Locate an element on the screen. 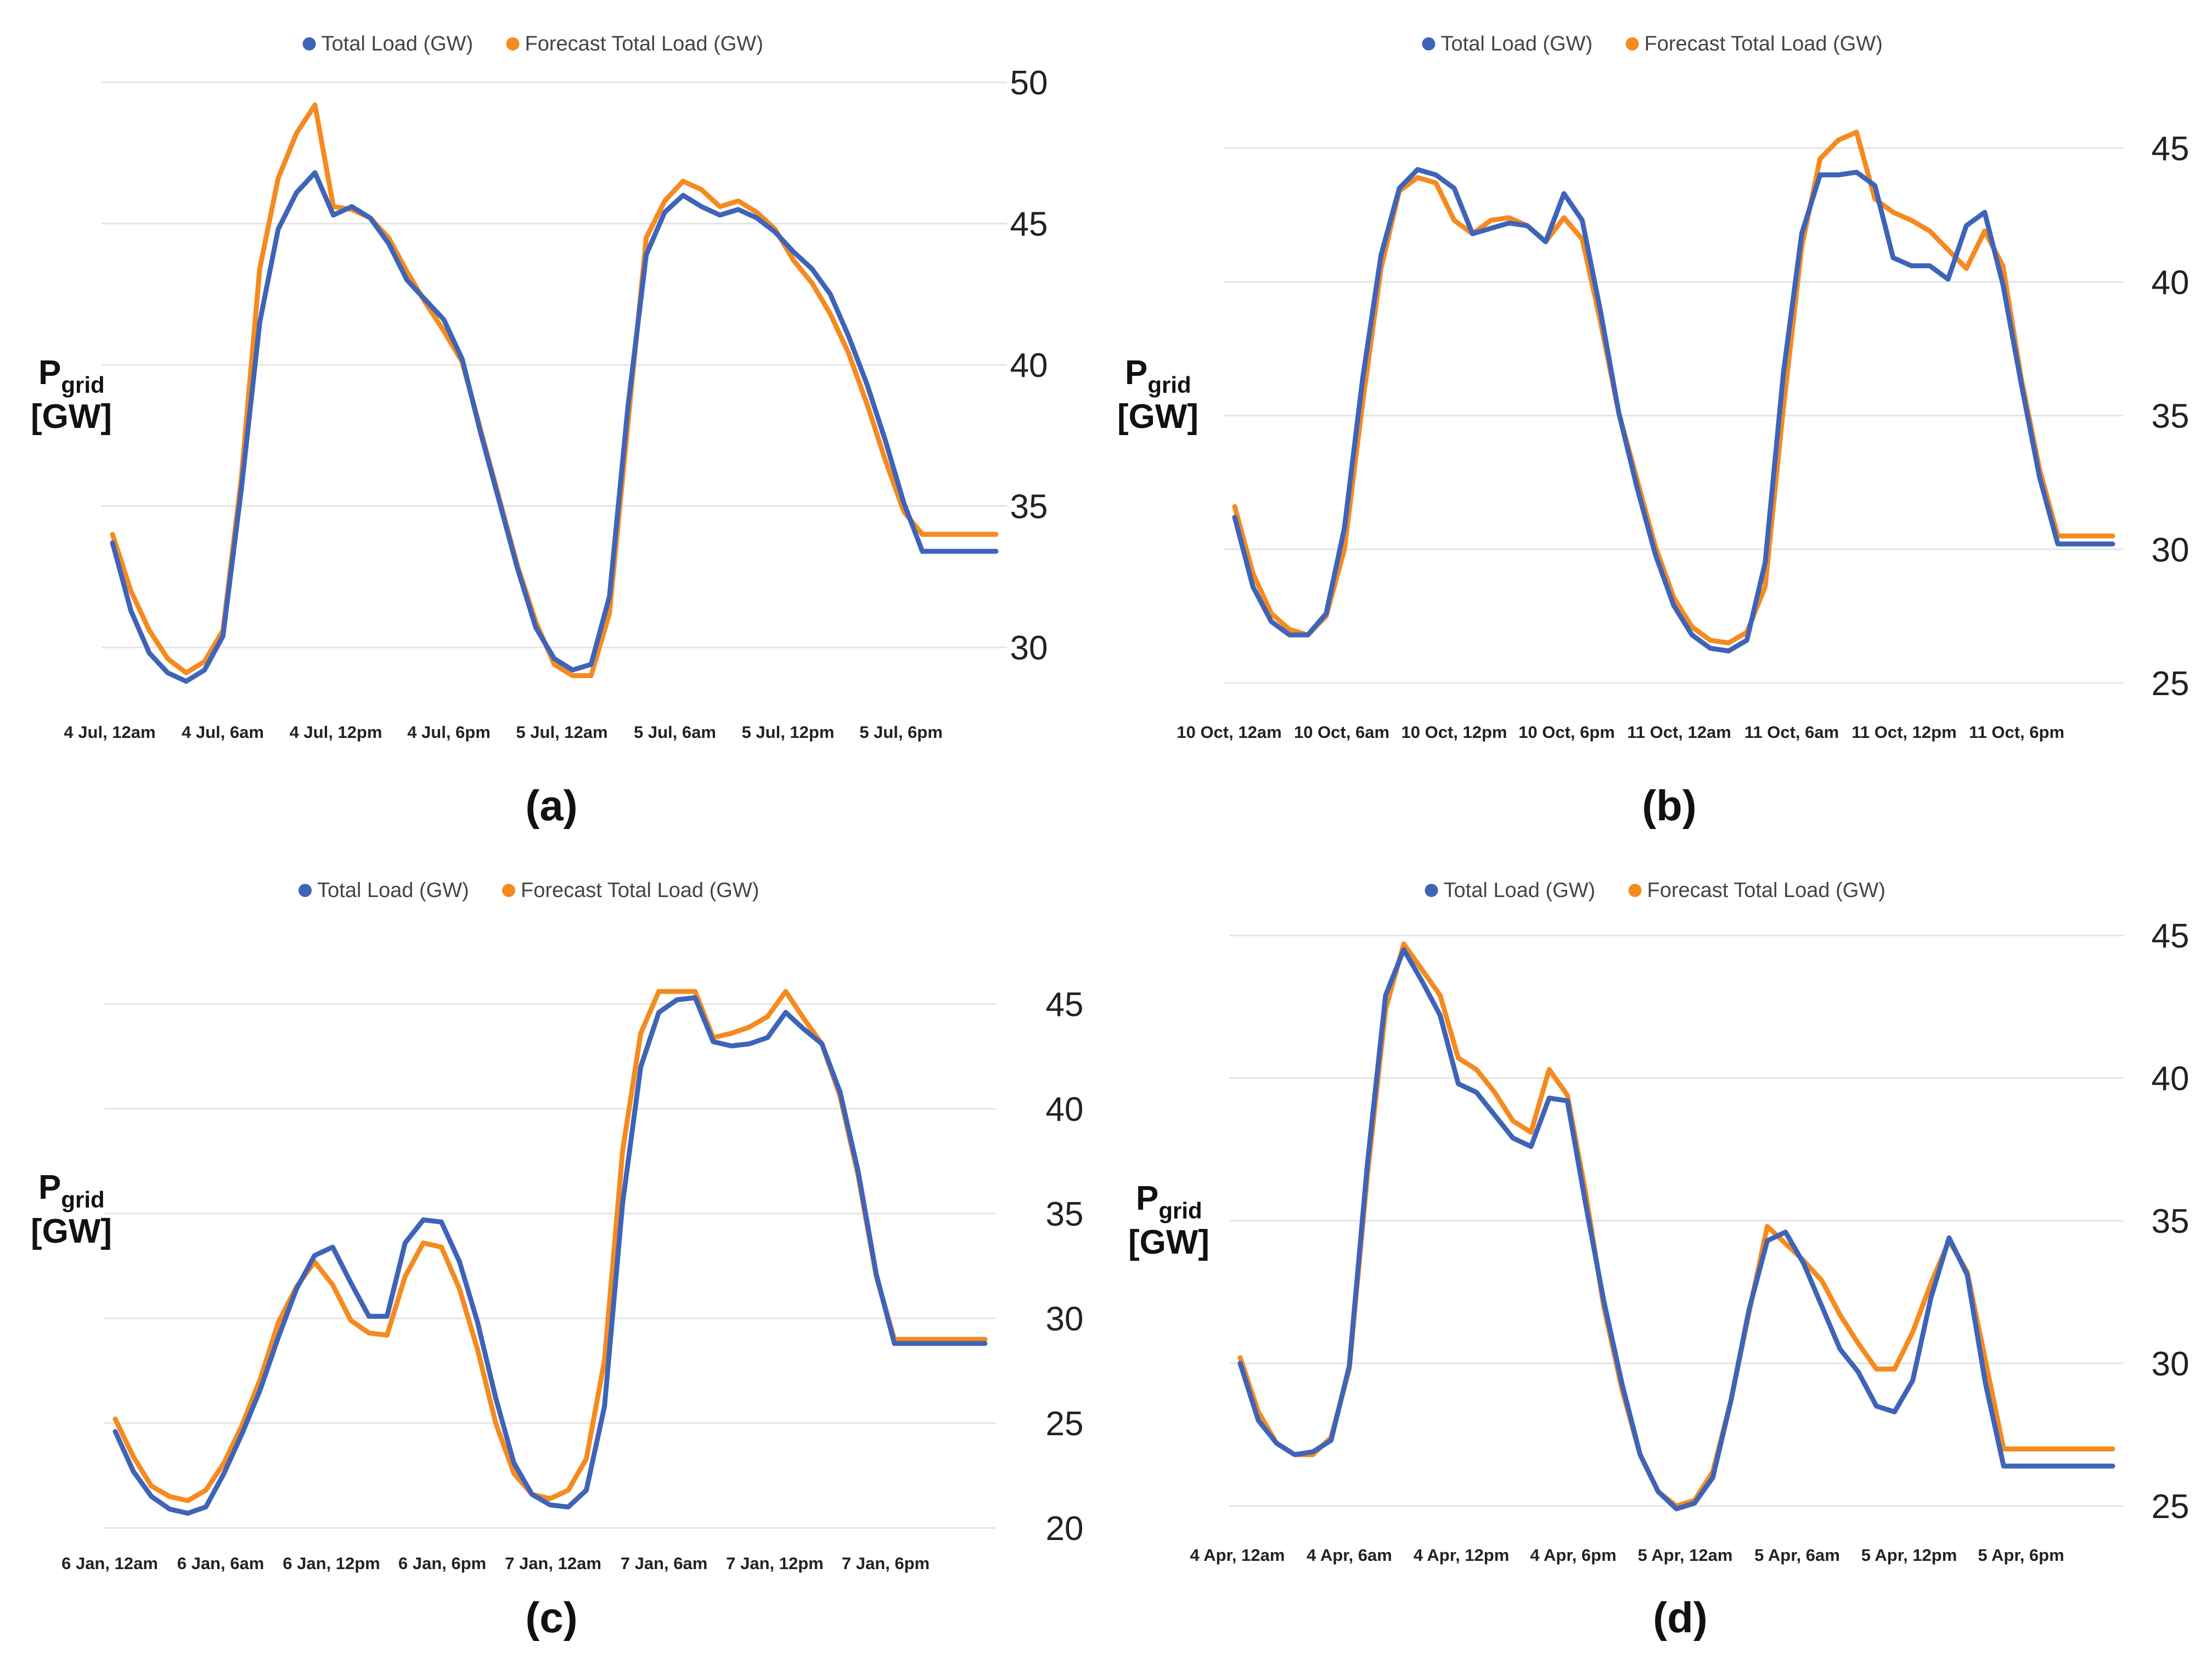  x-tick-label: 4 Apr, 12pm is located at coordinates (1462, 1555).